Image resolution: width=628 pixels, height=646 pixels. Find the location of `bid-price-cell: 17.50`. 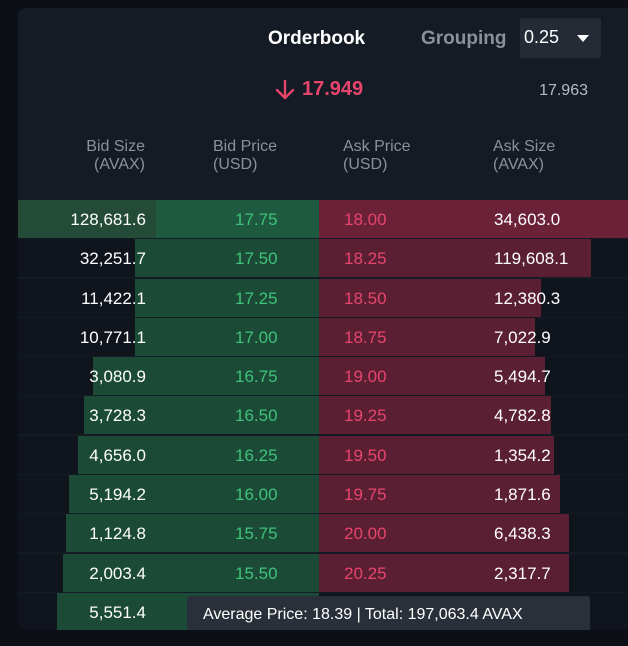

bid-price-cell: 17.50 is located at coordinates (256, 259).